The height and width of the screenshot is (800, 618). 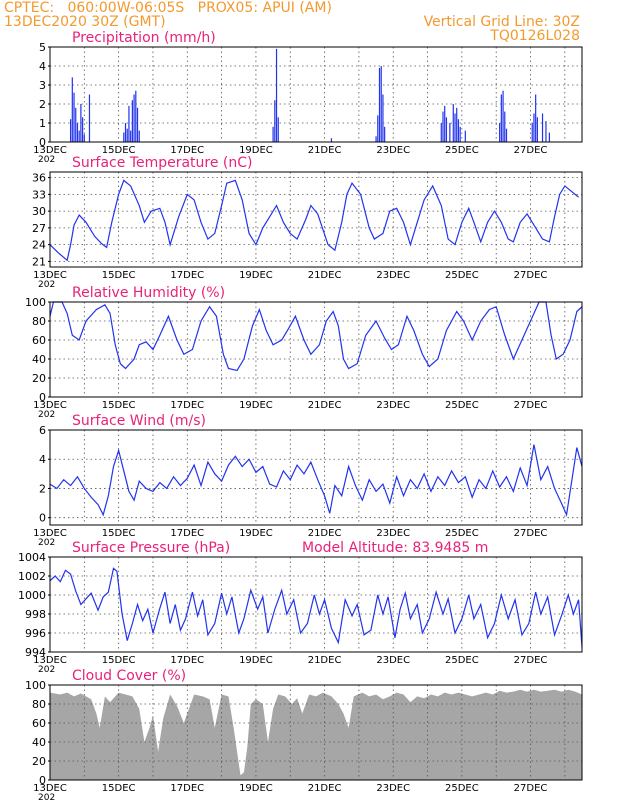 What do you see at coordinates (50, 405) in the screenshot?
I see `rh-xtick-label: 13DEC` at bounding box center [50, 405].